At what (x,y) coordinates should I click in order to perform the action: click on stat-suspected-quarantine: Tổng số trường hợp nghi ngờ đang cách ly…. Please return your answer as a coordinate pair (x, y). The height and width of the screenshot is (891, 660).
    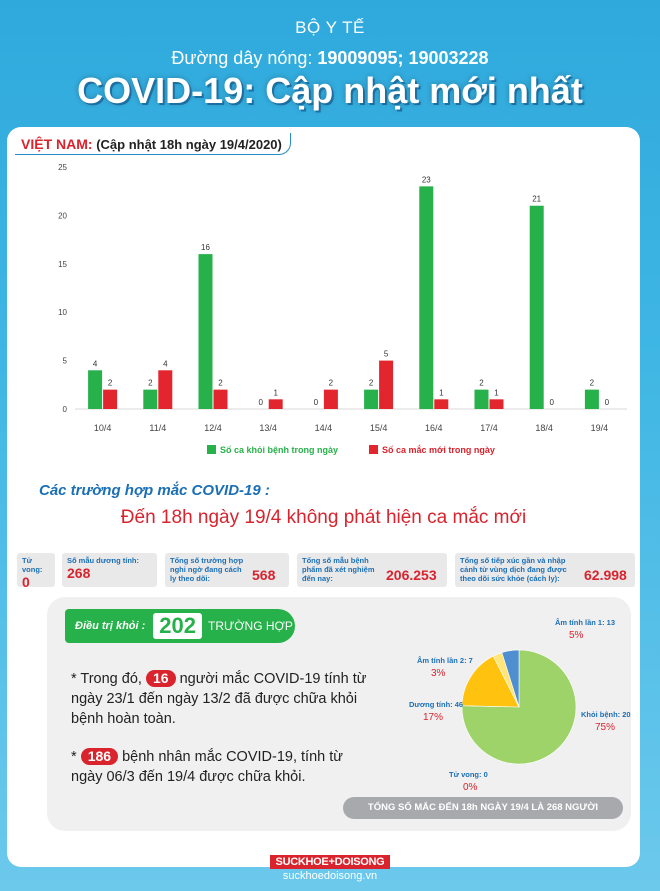
    Looking at the image, I should click on (227, 570).